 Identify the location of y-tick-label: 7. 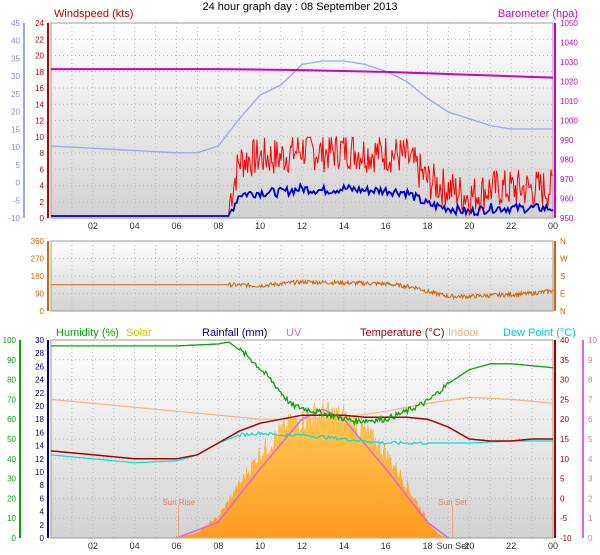
(590, 399).